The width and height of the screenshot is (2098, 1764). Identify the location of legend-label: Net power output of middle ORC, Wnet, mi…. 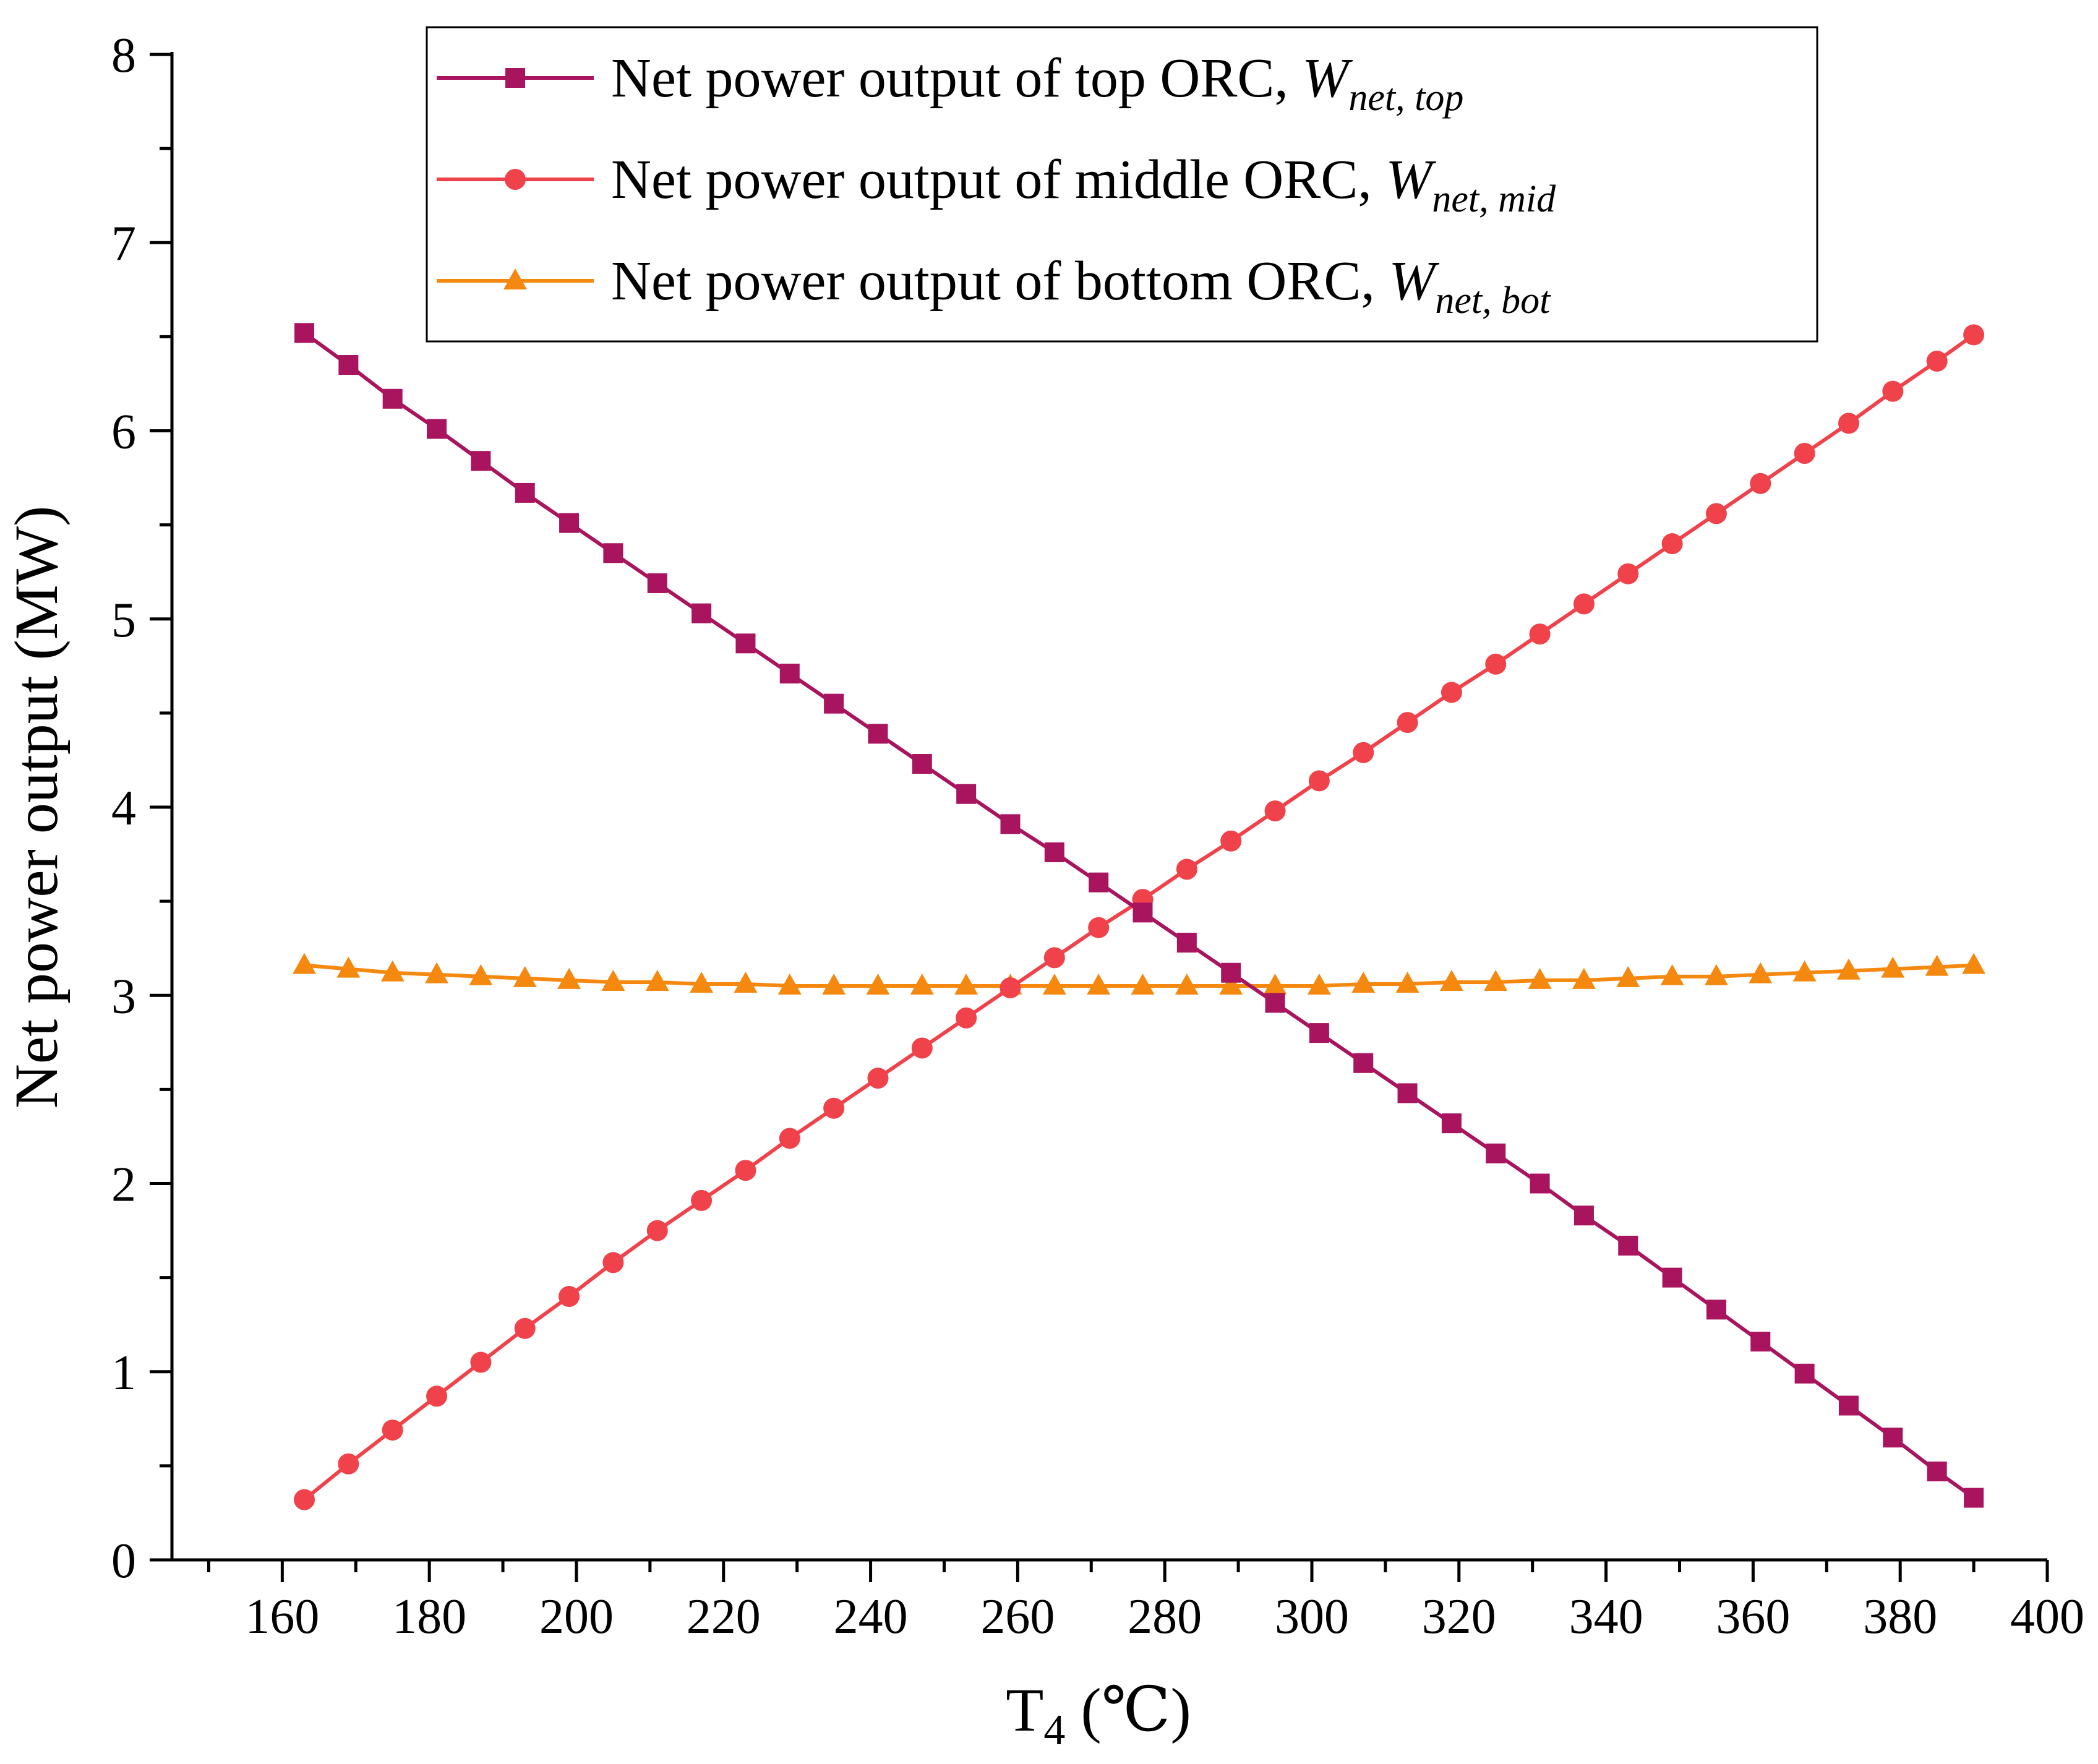
(1083, 184).